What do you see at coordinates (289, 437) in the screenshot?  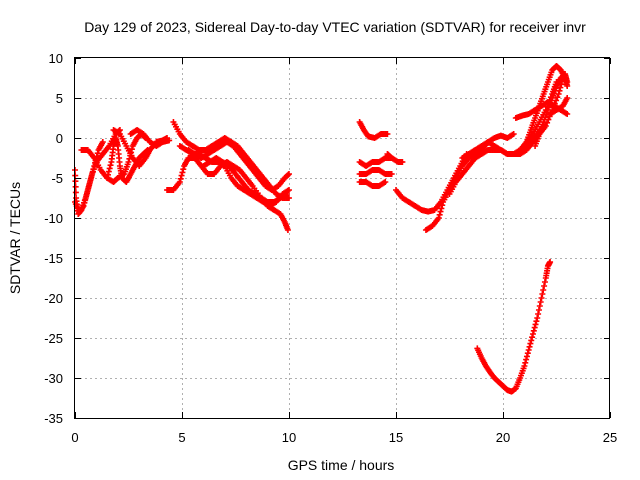 I see `x-tick-label: 10` at bounding box center [289, 437].